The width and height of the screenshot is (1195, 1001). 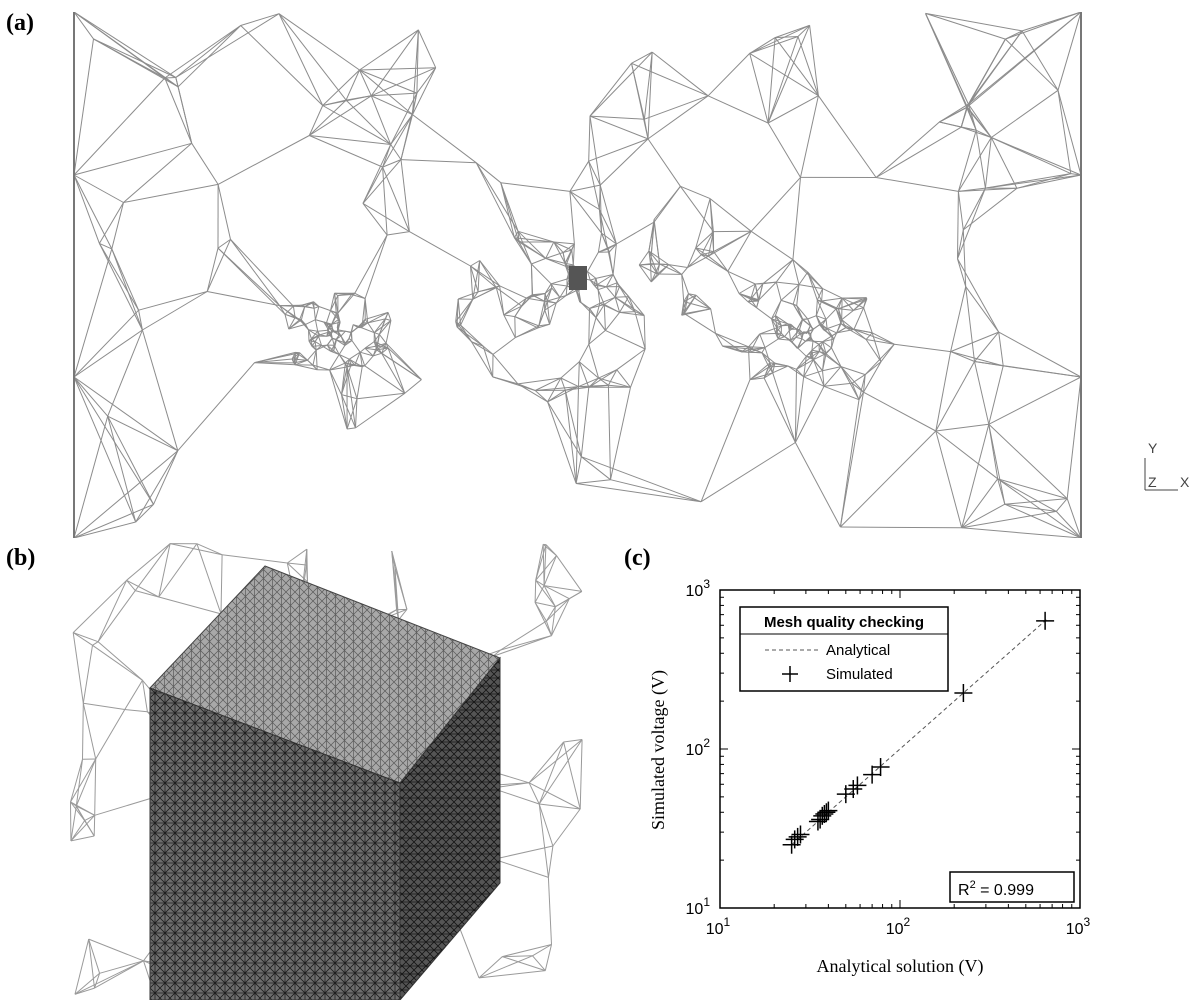 What do you see at coordinates (275, 843) in the screenshot?
I see `box-front-face` at bounding box center [275, 843].